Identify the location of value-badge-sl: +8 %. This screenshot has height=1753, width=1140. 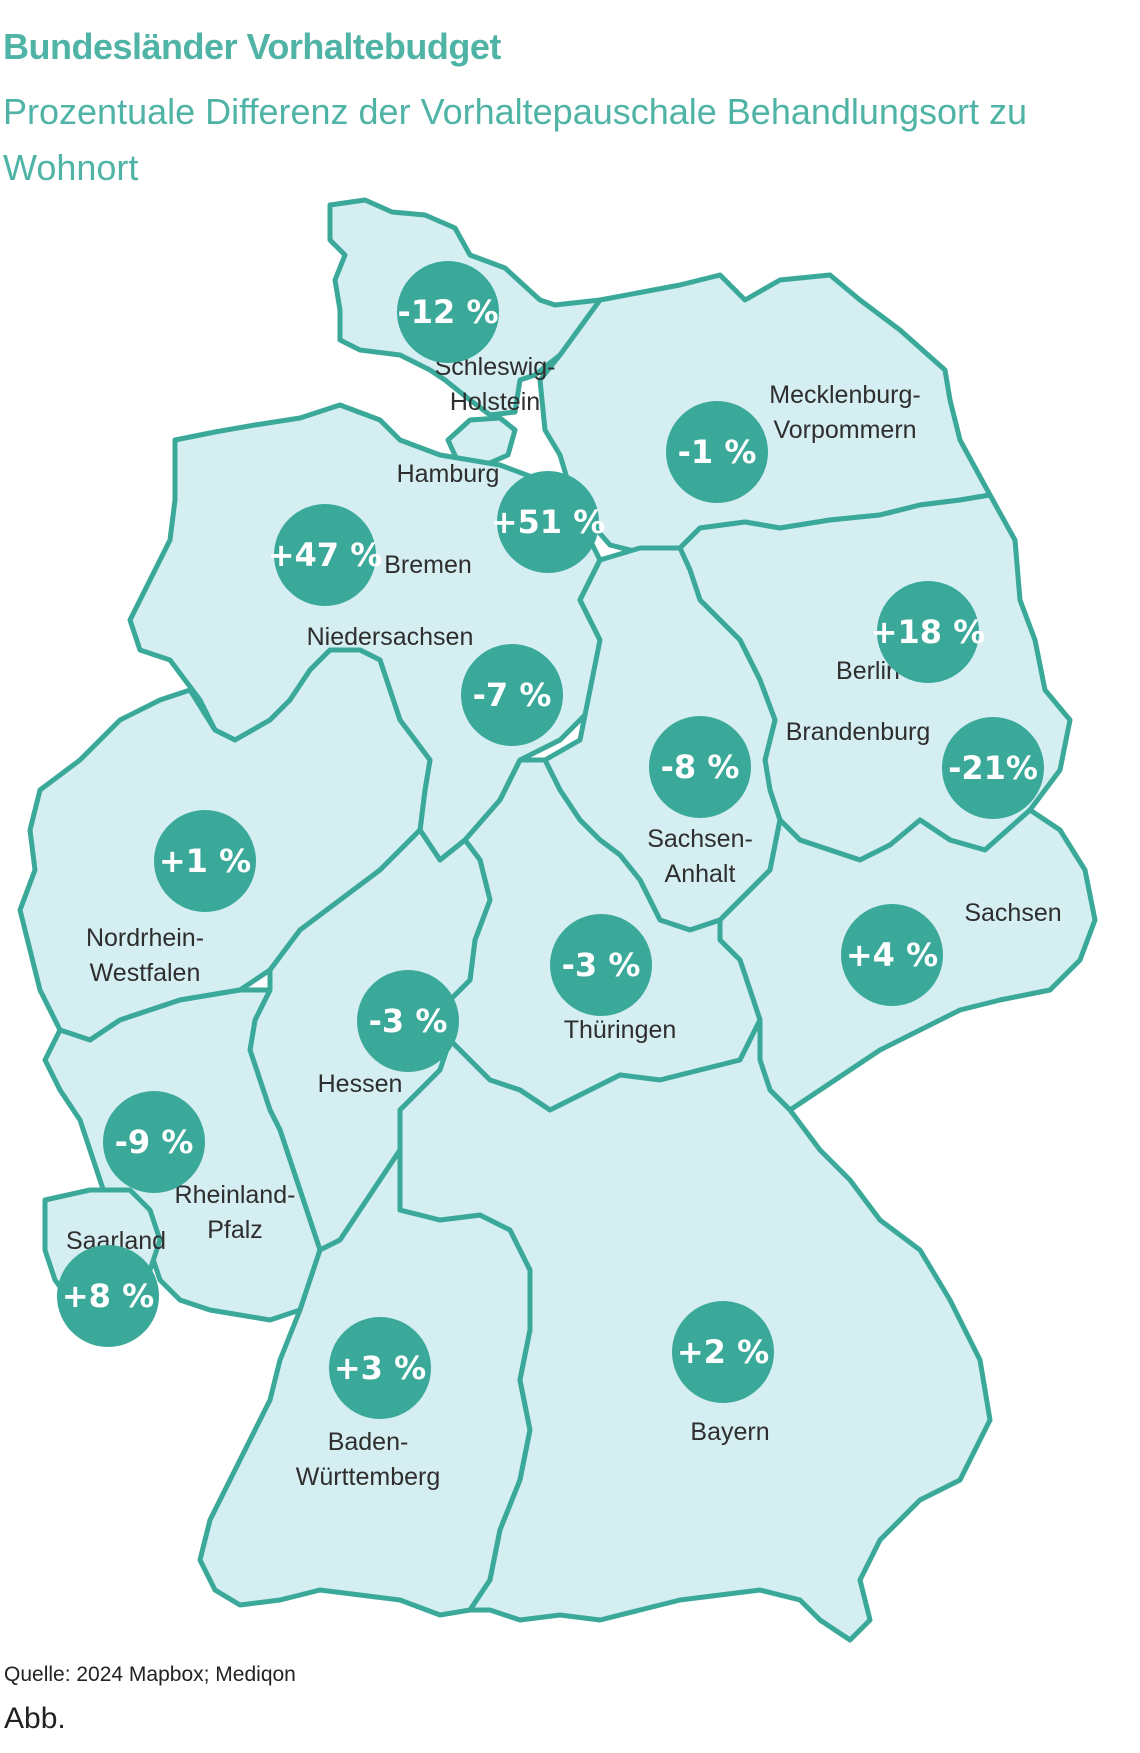
(108, 1296).